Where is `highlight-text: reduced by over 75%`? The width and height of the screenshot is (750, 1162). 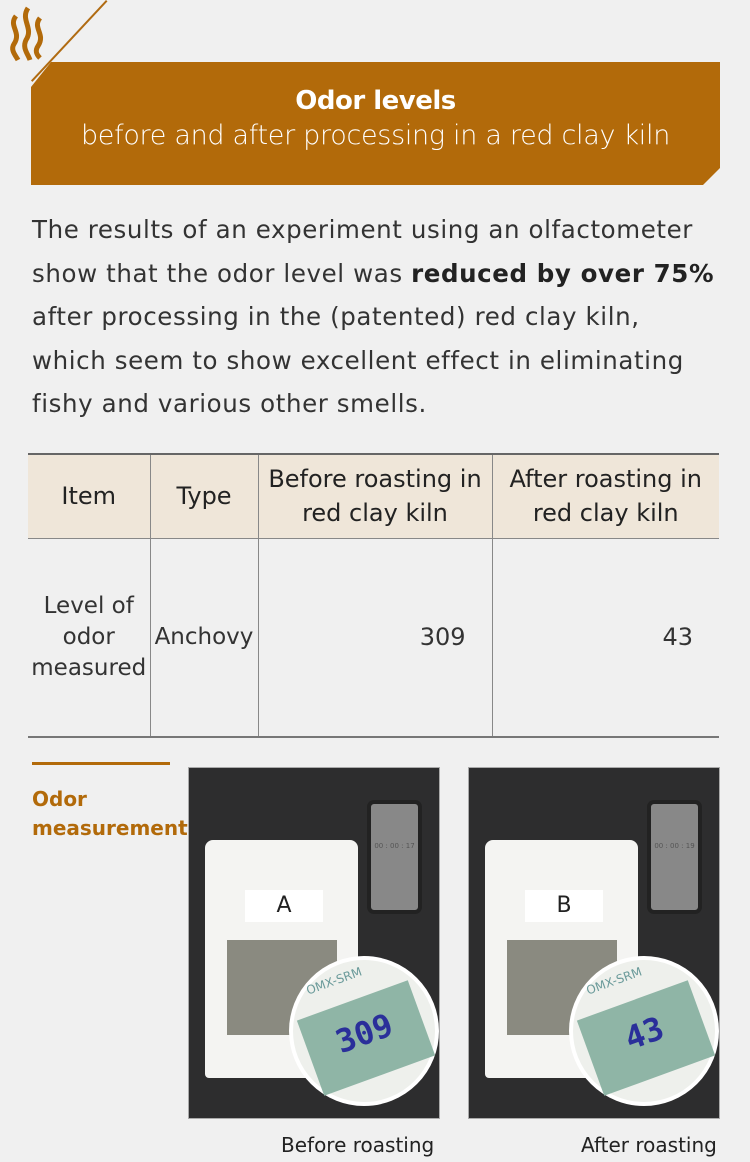
highlight-text: reduced by over 75% is located at coordinates (563, 273).